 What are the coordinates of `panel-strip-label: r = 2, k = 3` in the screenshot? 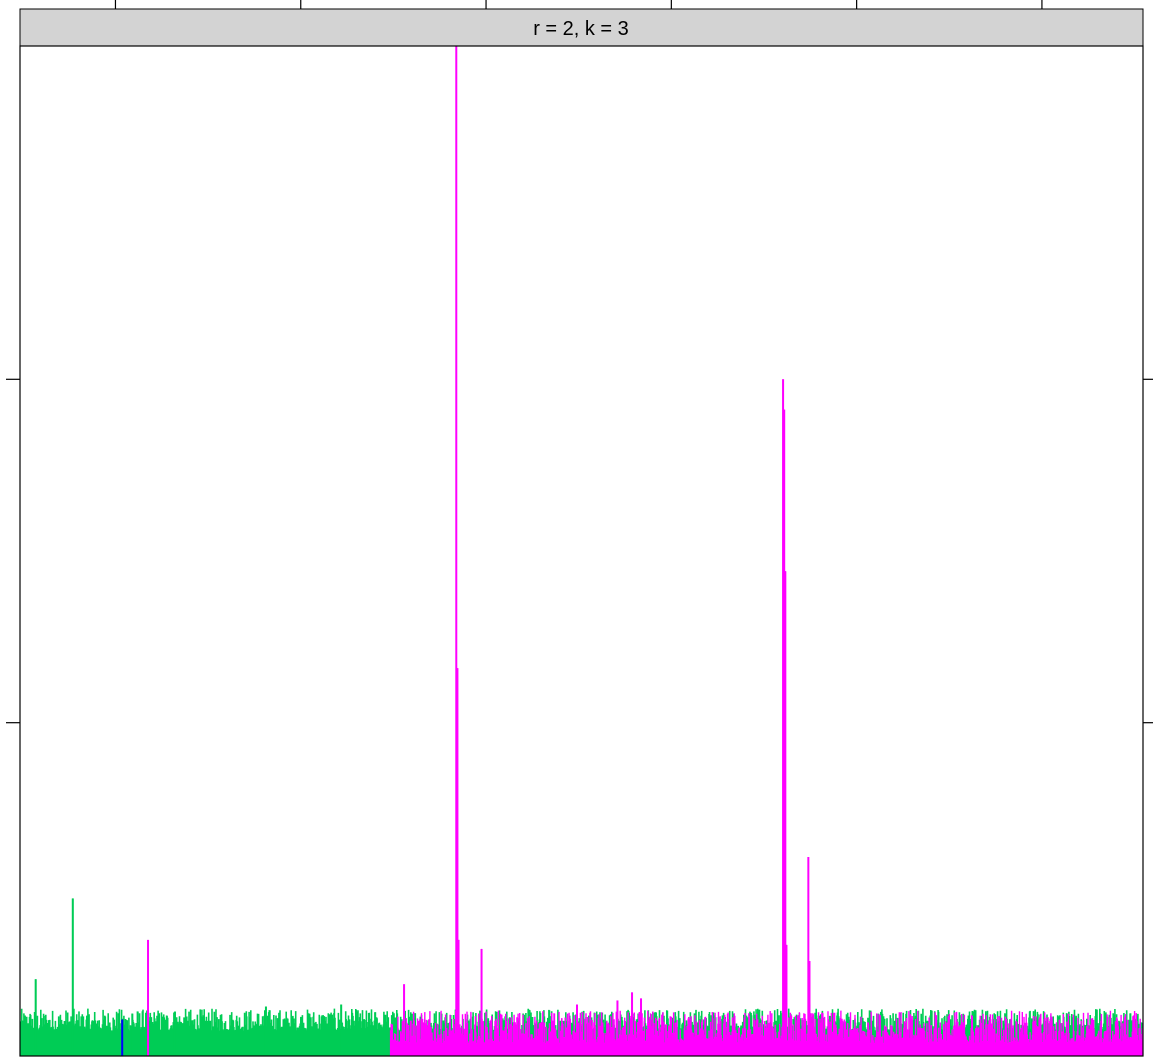 It's located at (581, 29).